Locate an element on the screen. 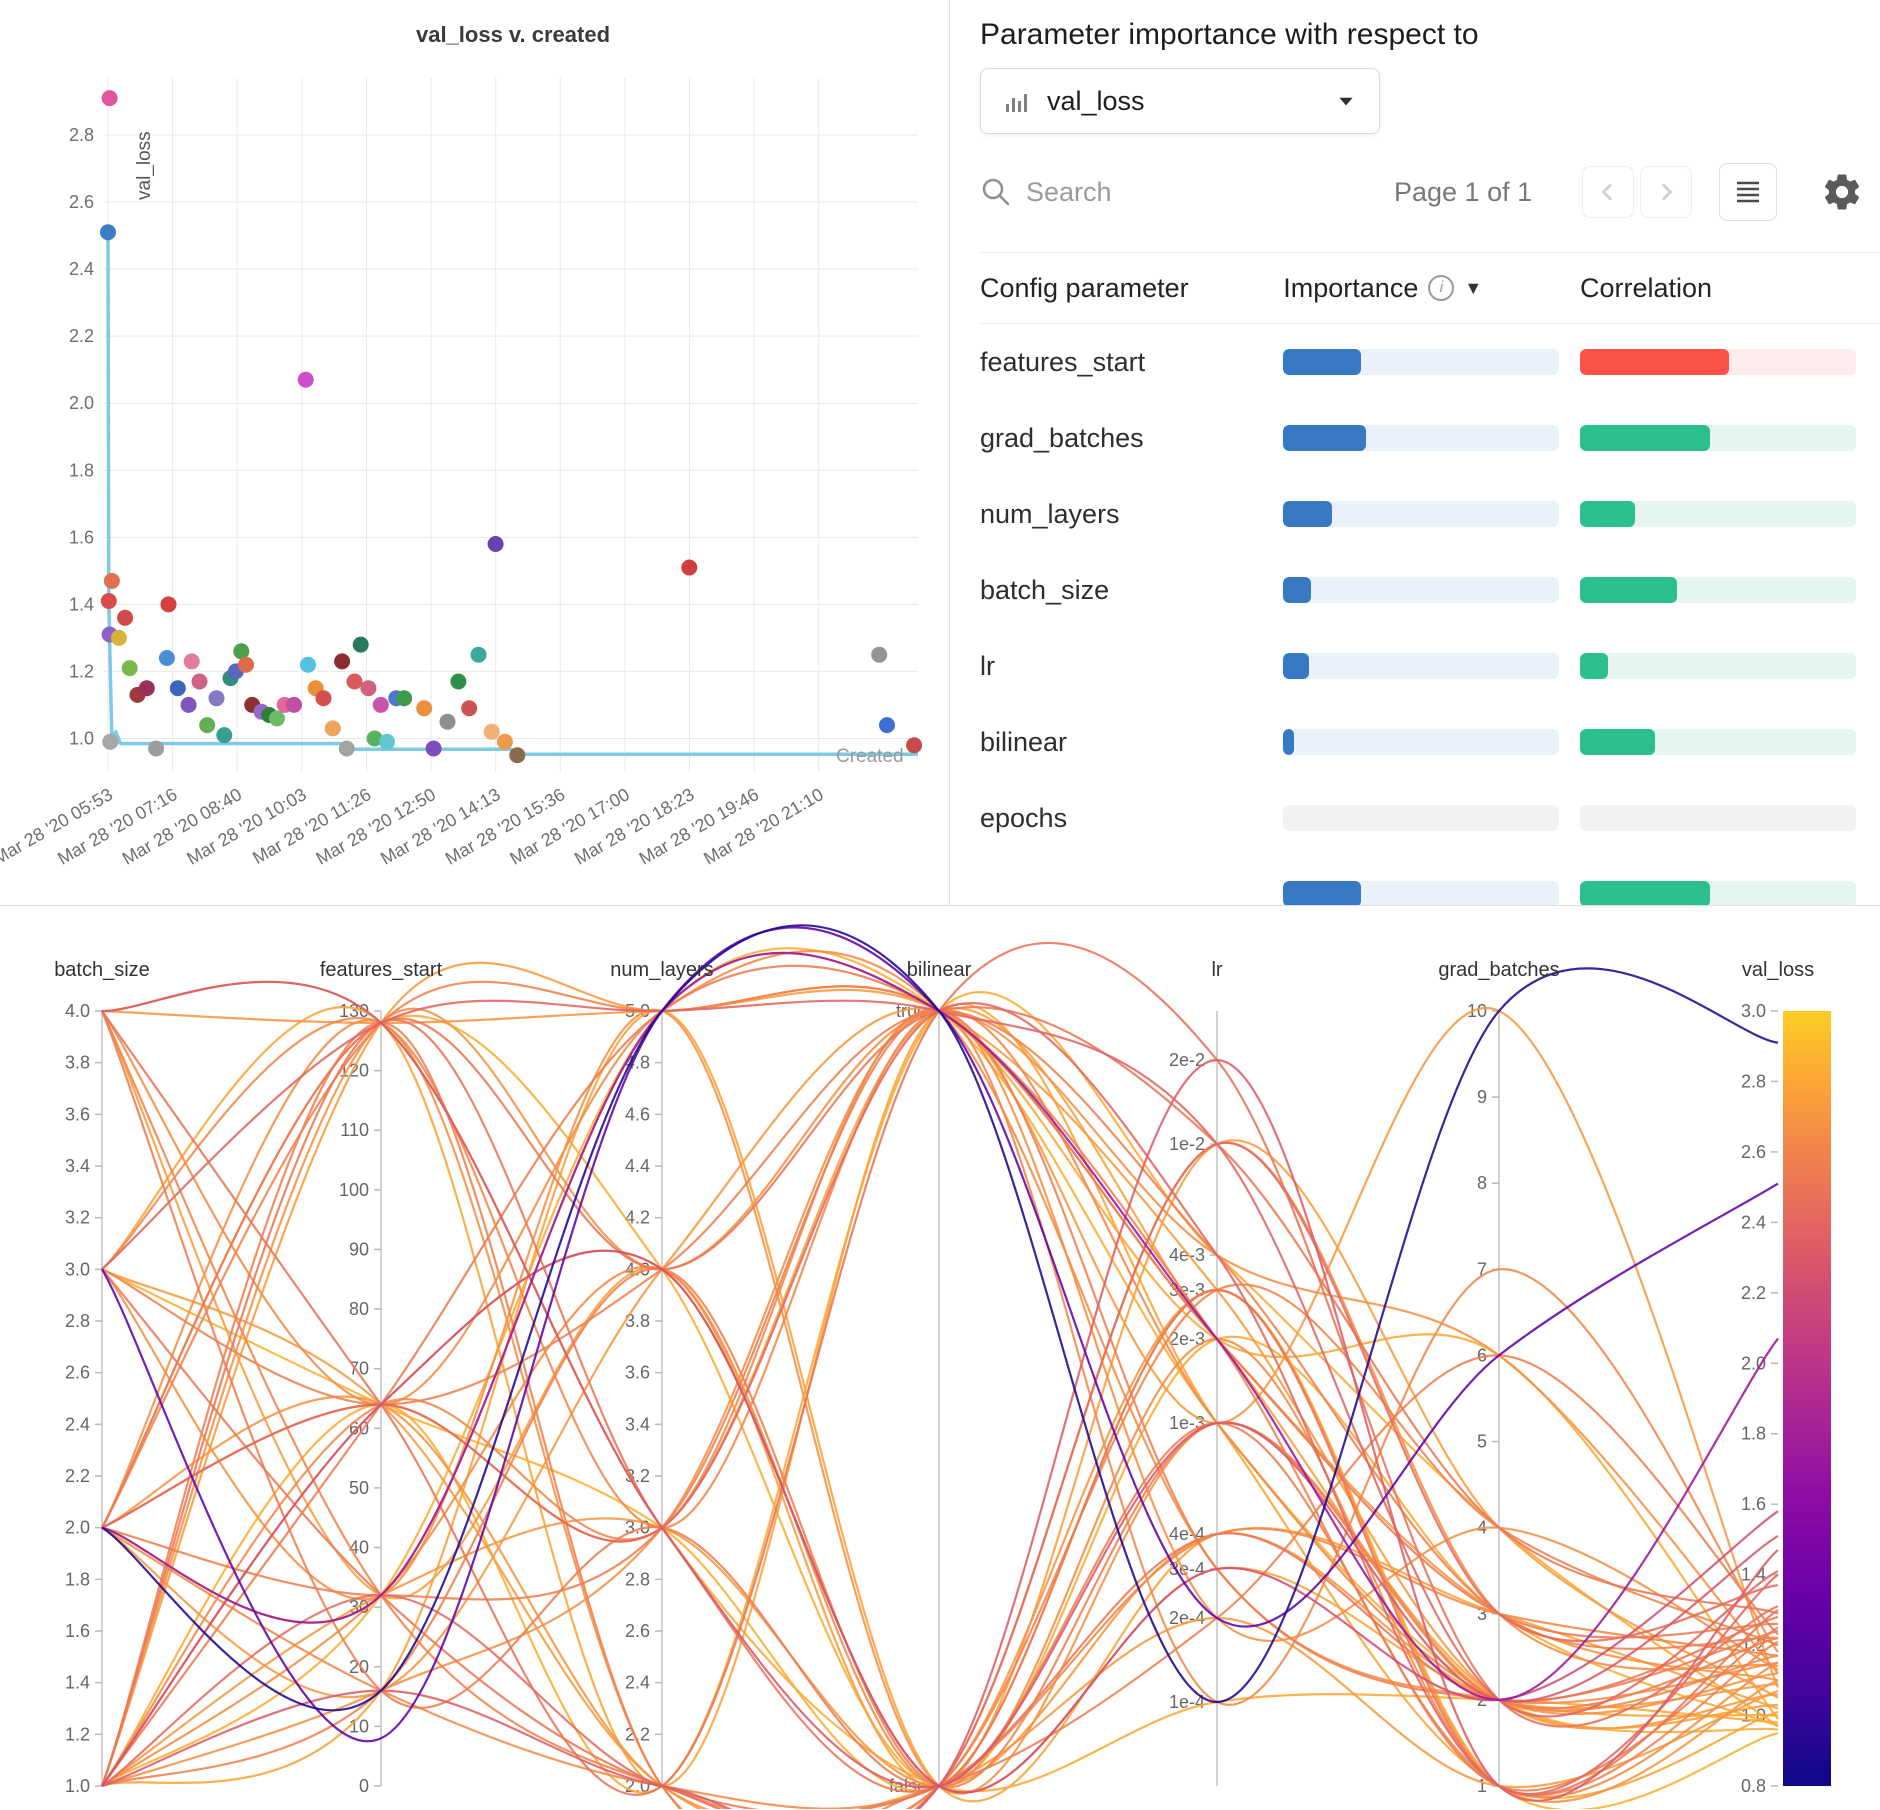 This screenshot has width=1880, height=1810. settings-button is located at coordinates (1842, 192).